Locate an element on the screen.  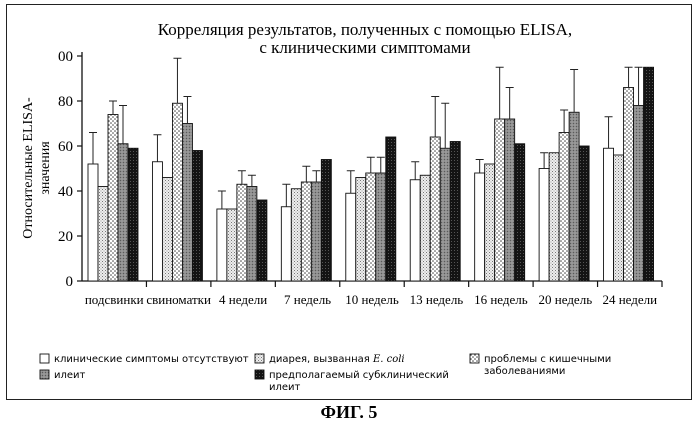
y-tick-label: 20 is located at coordinates (65, 237).